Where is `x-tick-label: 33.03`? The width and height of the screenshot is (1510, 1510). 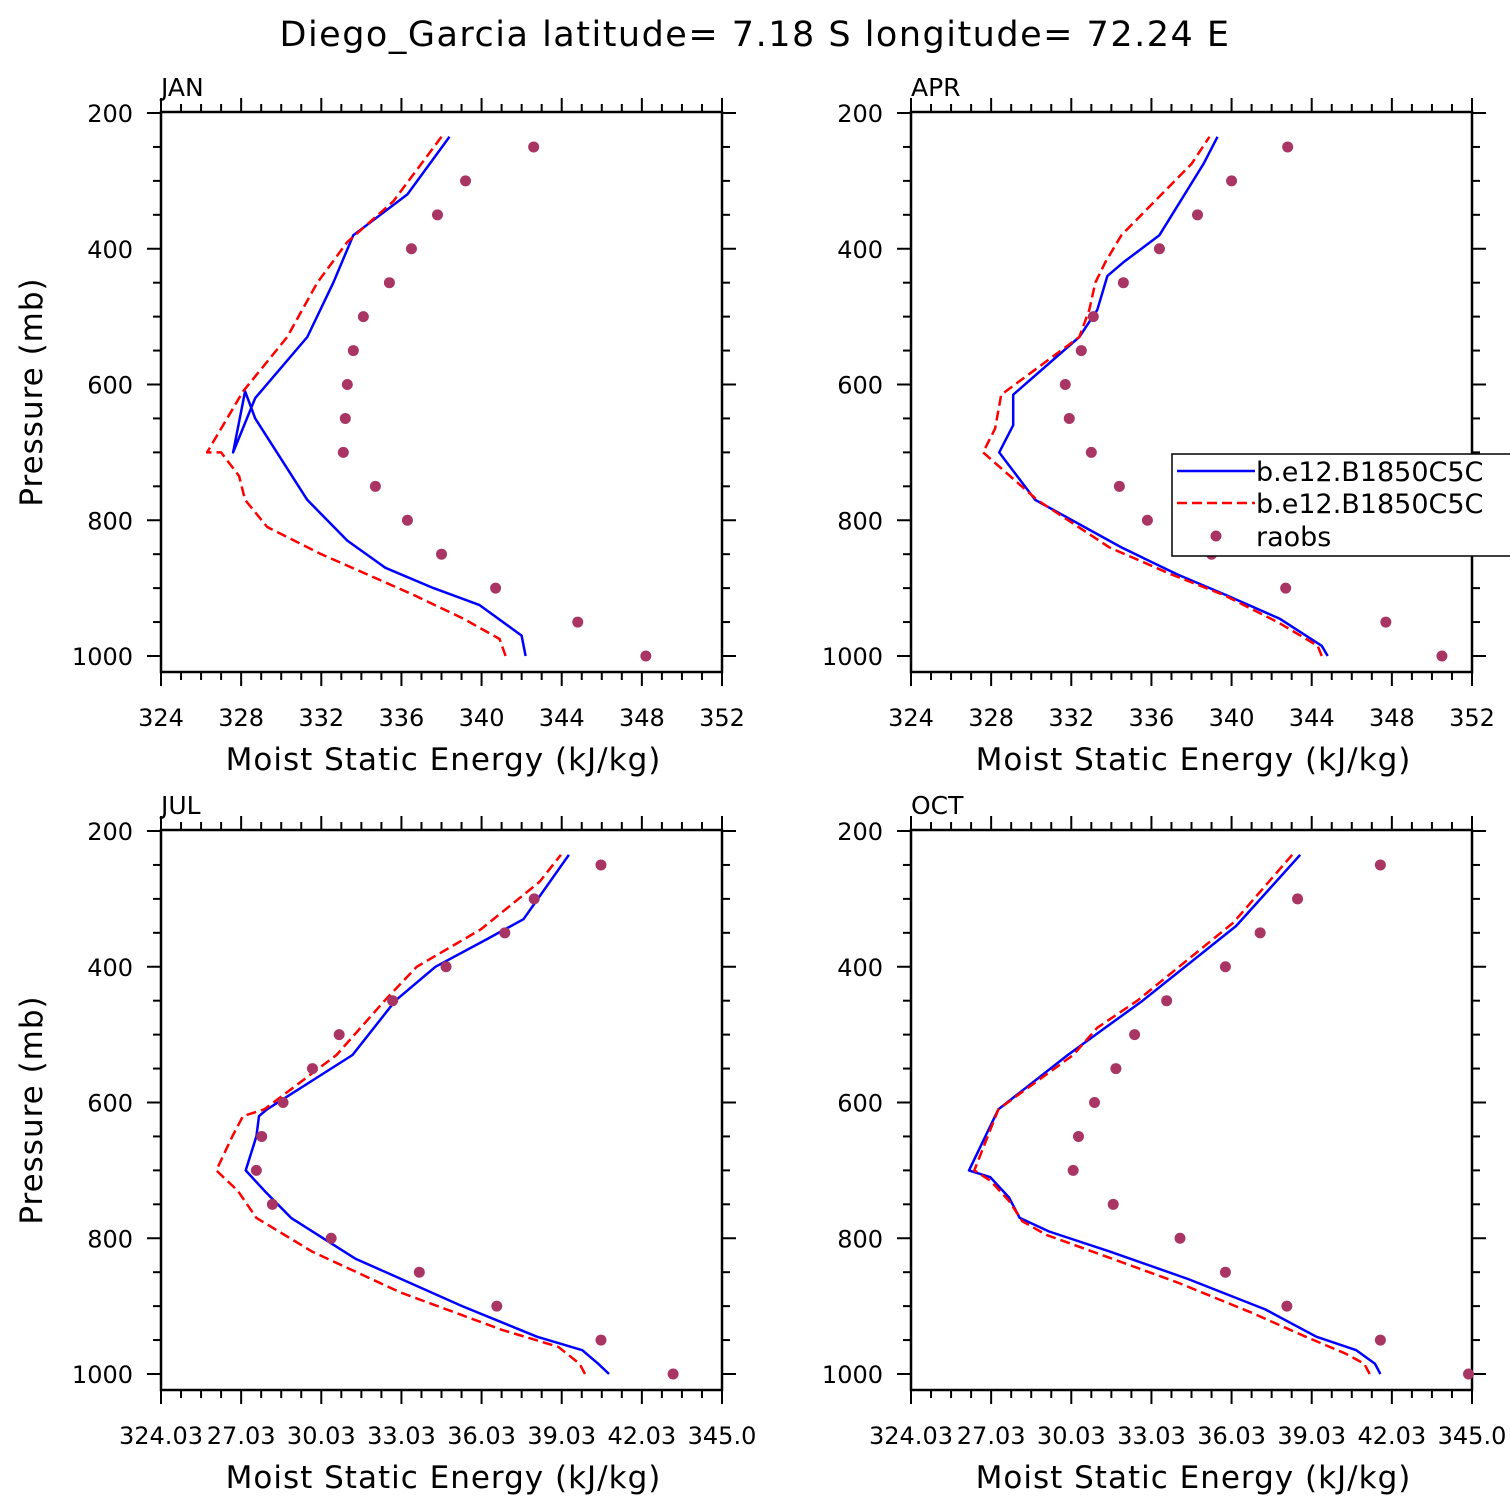 x-tick-label: 33.03 is located at coordinates (1151, 1436).